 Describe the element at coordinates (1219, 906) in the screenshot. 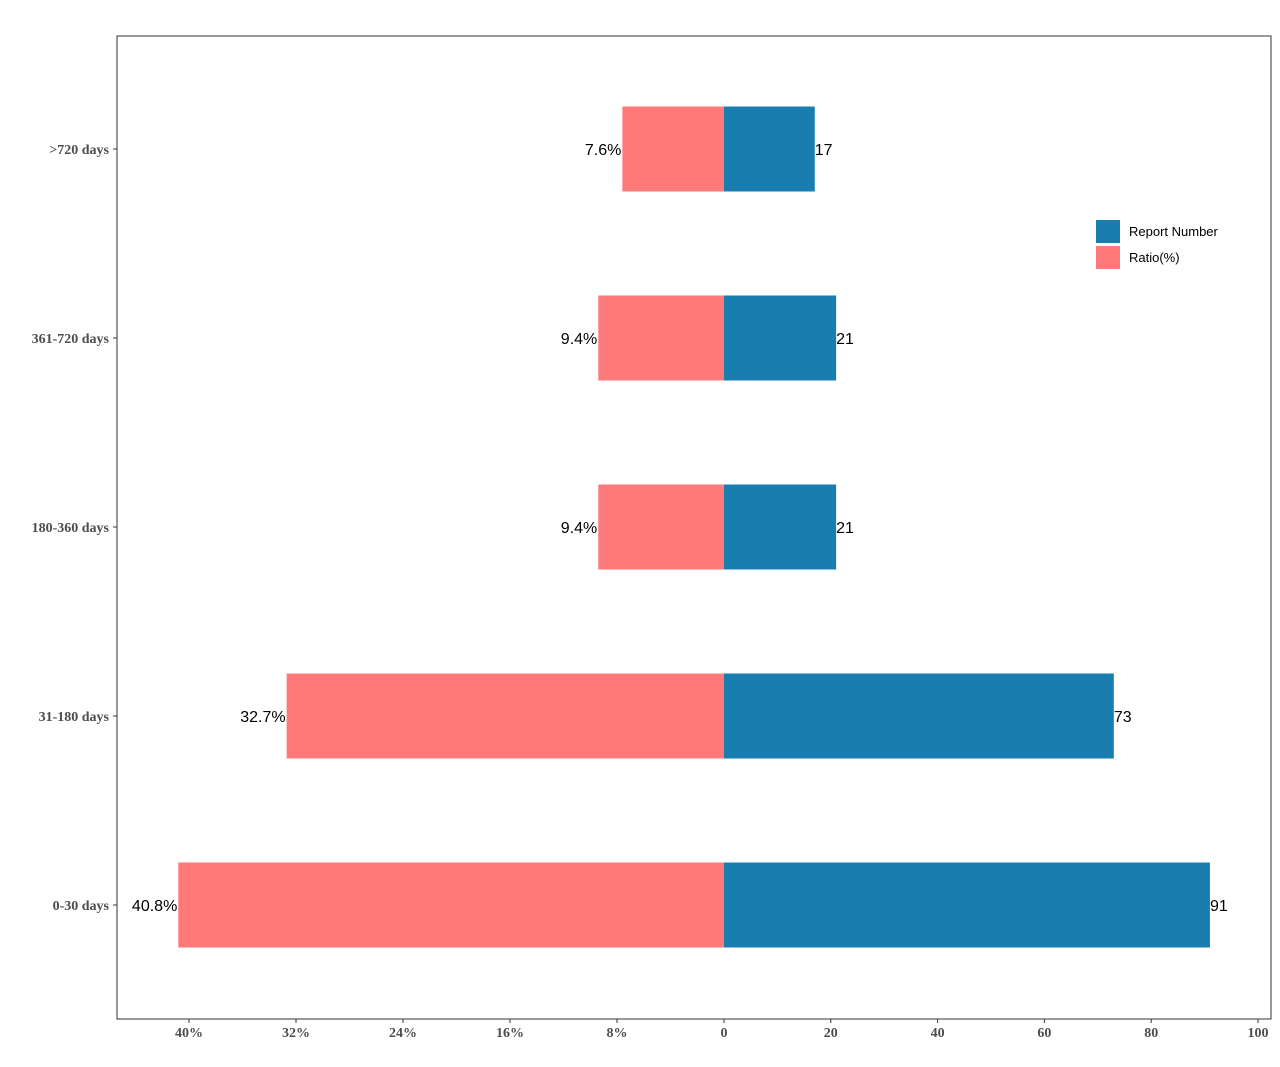

I see `data-label-report-number: 91` at that location.